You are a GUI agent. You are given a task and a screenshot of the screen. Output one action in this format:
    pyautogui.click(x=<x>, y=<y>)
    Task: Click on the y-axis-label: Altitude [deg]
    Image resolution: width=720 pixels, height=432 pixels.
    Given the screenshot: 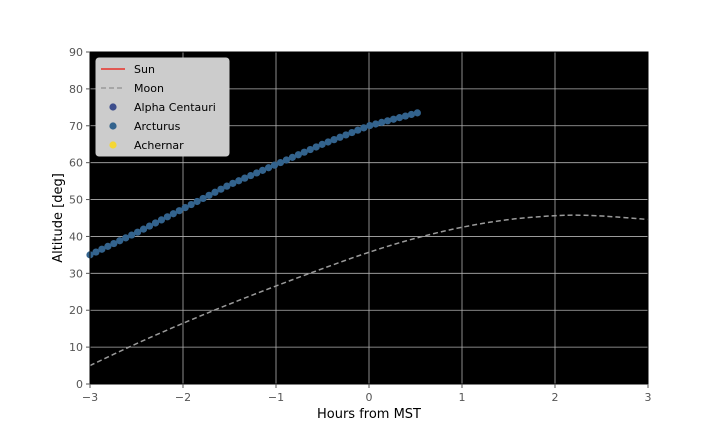 What is the action you would take?
    pyautogui.click(x=58, y=218)
    